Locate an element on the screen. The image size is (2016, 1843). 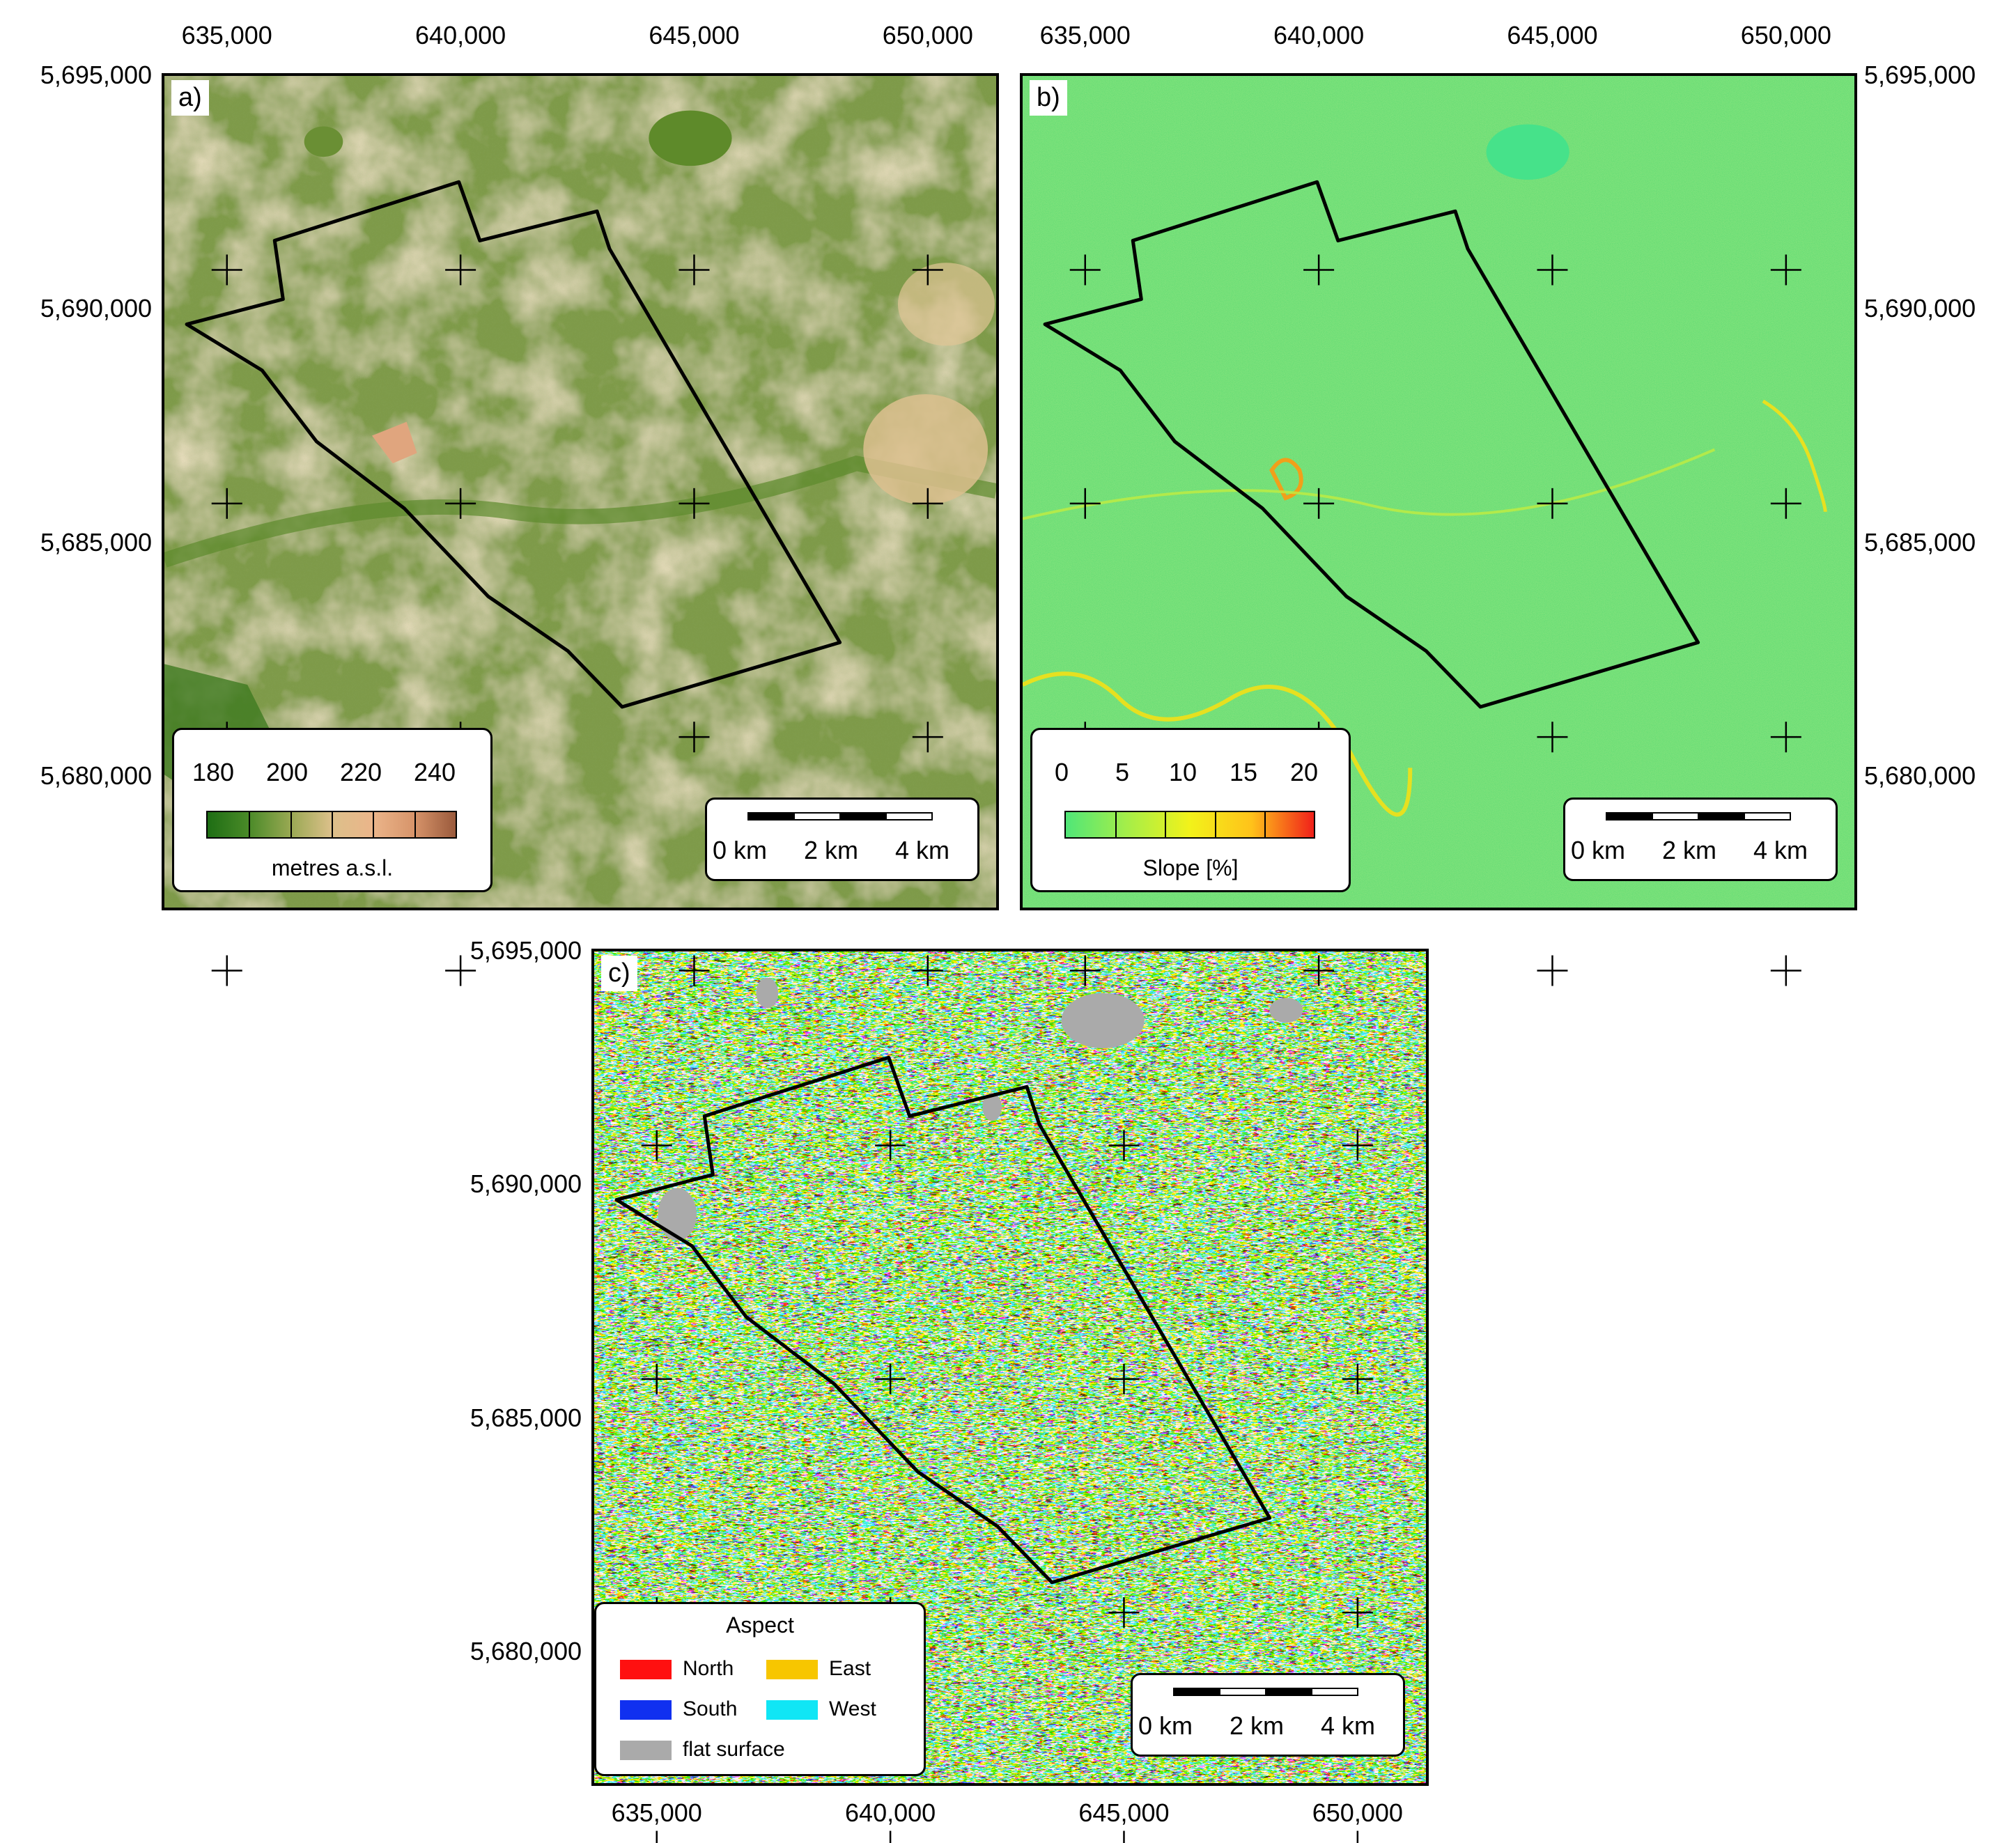
aspect-legend-label: South is located at coordinates (710, 1709).